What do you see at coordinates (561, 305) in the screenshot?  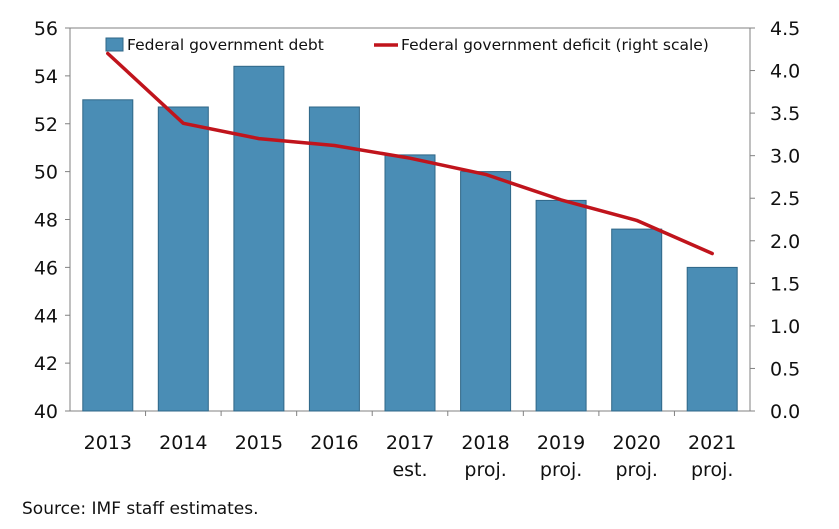 I see `debt-bar-2019` at bounding box center [561, 305].